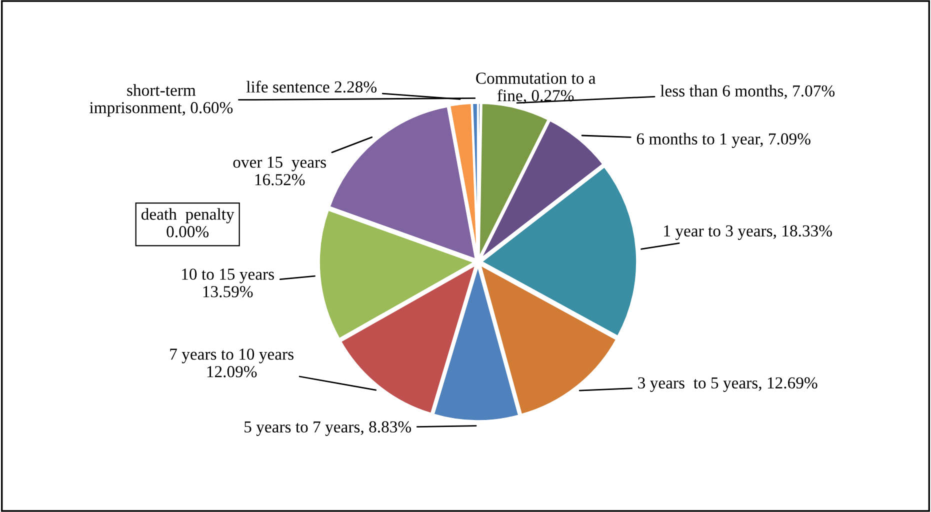 The image size is (931, 512). I want to click on slice-label: 6 months to 1 year, 7.09%, so click(723, 140).